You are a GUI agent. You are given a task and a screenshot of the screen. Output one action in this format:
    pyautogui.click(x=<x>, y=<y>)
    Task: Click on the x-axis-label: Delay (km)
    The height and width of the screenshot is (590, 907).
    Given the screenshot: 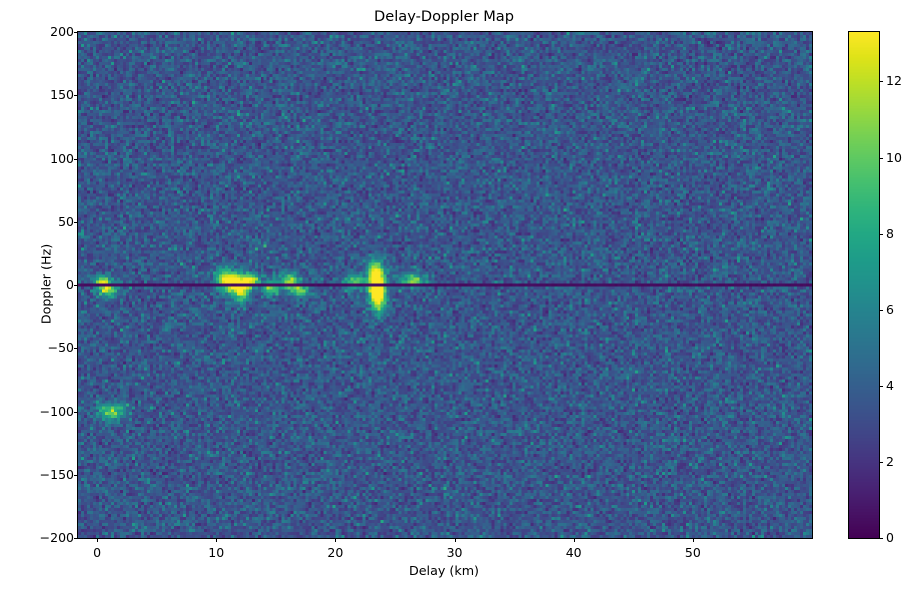 What is the action you would take?
    pyautogui.click(x=444, y=570)
    